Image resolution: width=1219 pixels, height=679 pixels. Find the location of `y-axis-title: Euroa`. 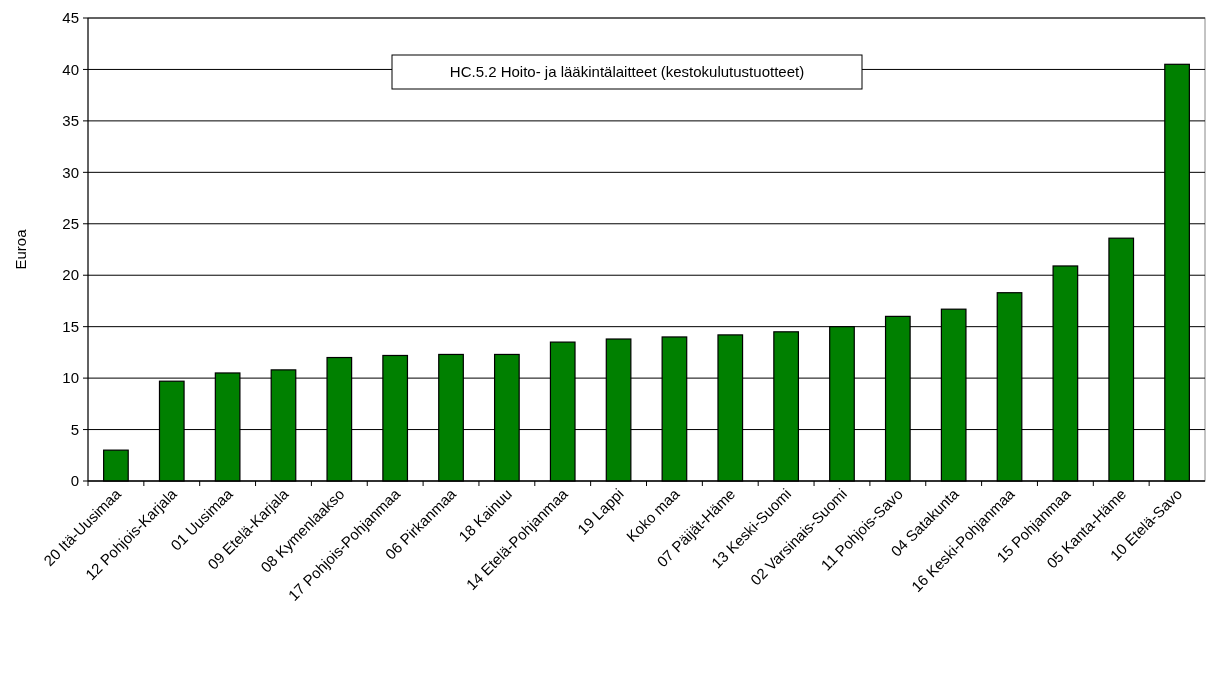

y-axis-title: Euroa is located at coordinates (20, 249).